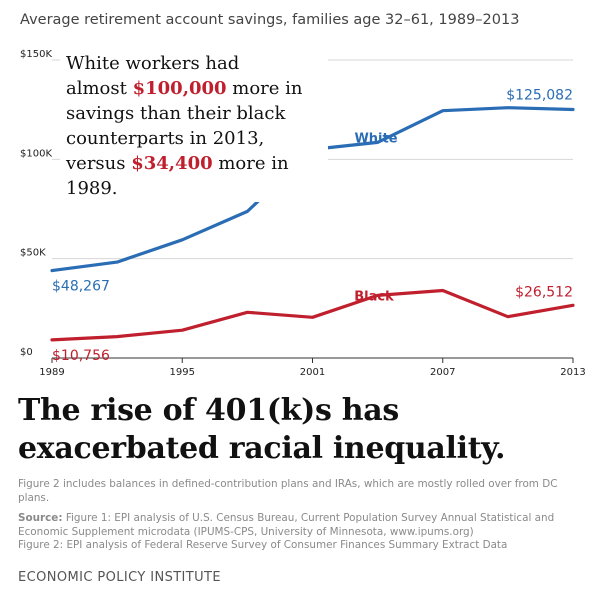 This screenshot has height=604, width=602. I want to click on callout-line: 1989., so click(92, 188).